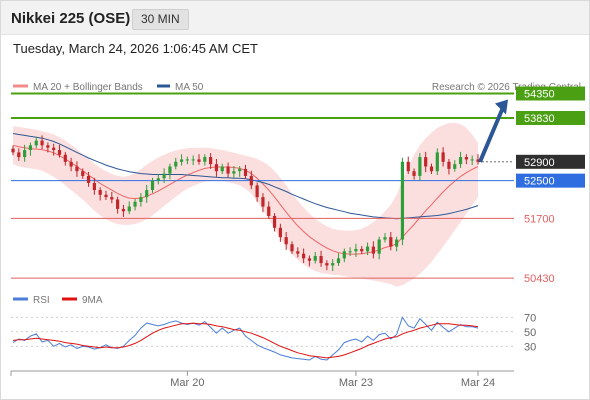  Describe the element at coordinates (356, 383) in the screenshot. I see `x-tick-label: Mar 23` at that location.